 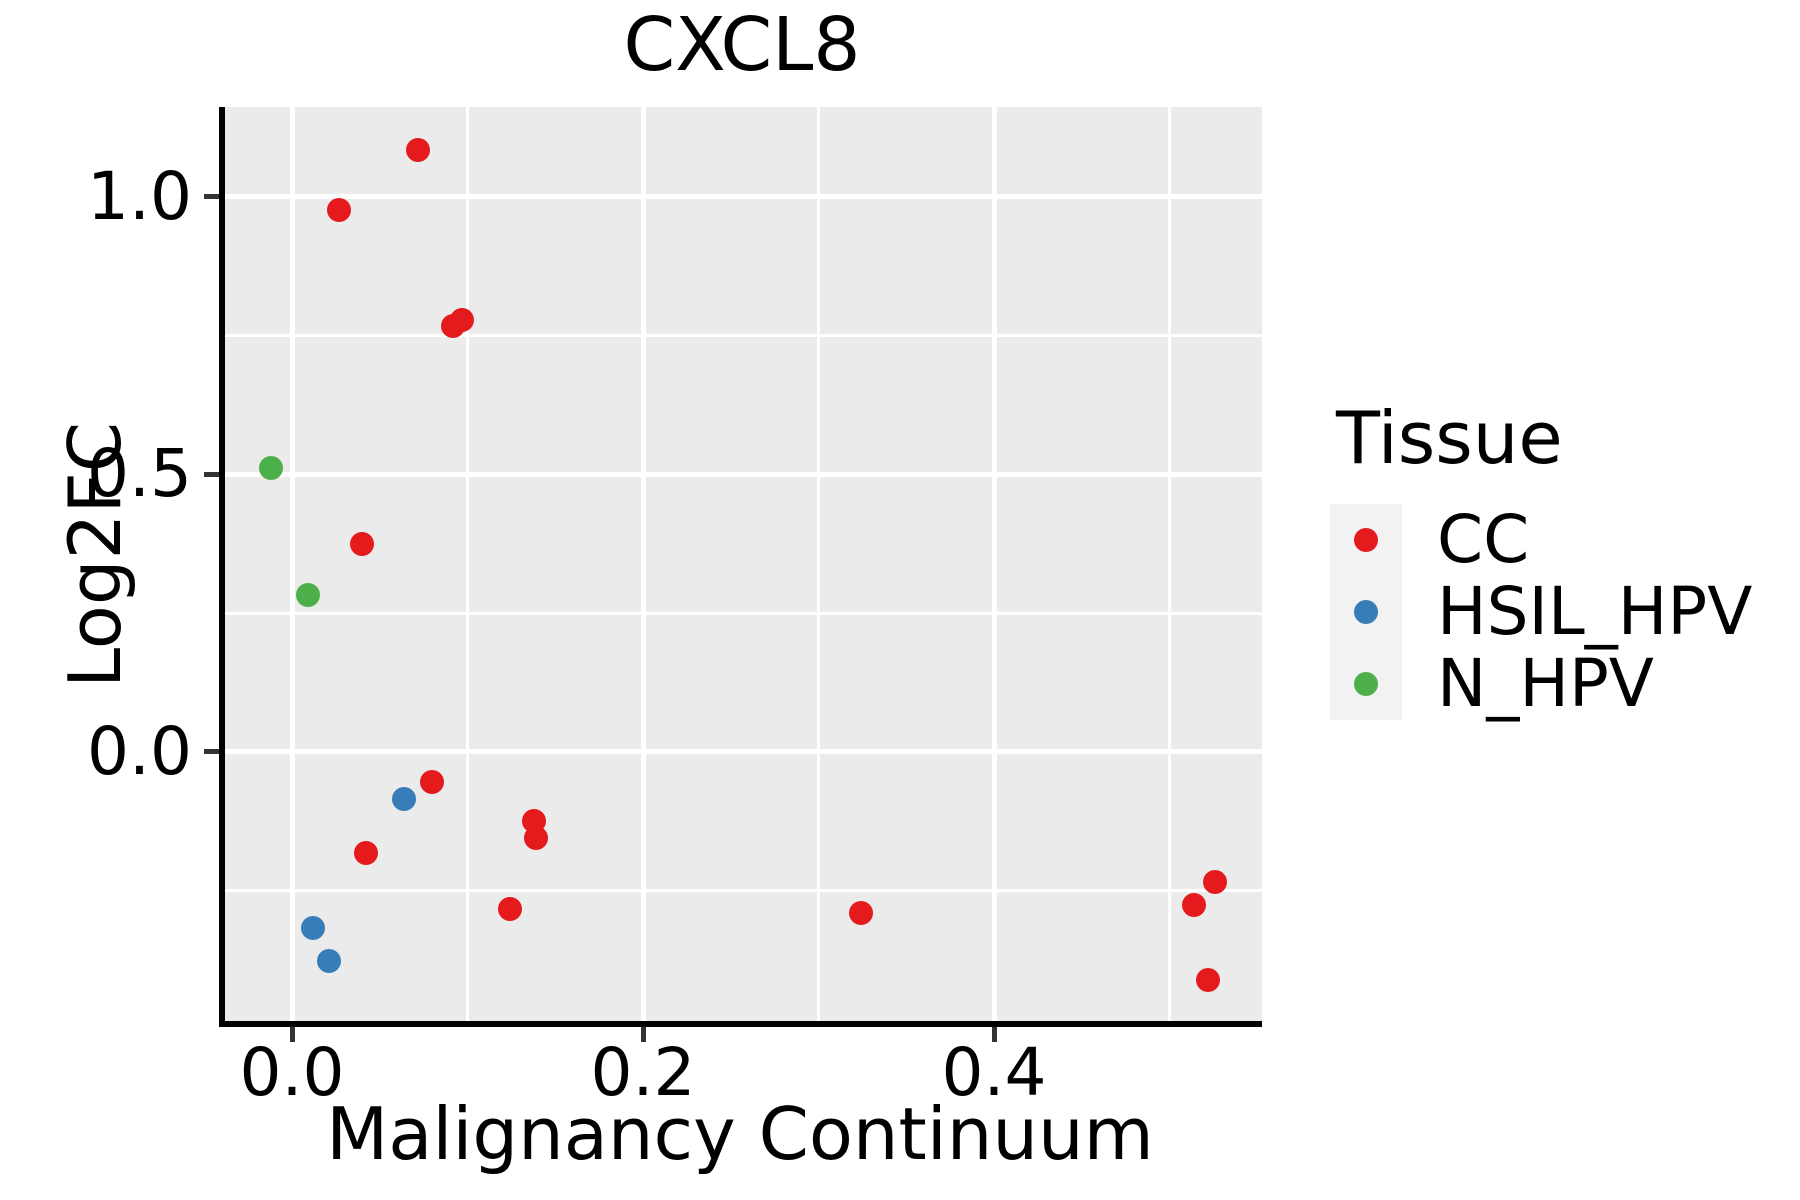 I want to click on legend-dot-CC, so click(x=1366, y=540).